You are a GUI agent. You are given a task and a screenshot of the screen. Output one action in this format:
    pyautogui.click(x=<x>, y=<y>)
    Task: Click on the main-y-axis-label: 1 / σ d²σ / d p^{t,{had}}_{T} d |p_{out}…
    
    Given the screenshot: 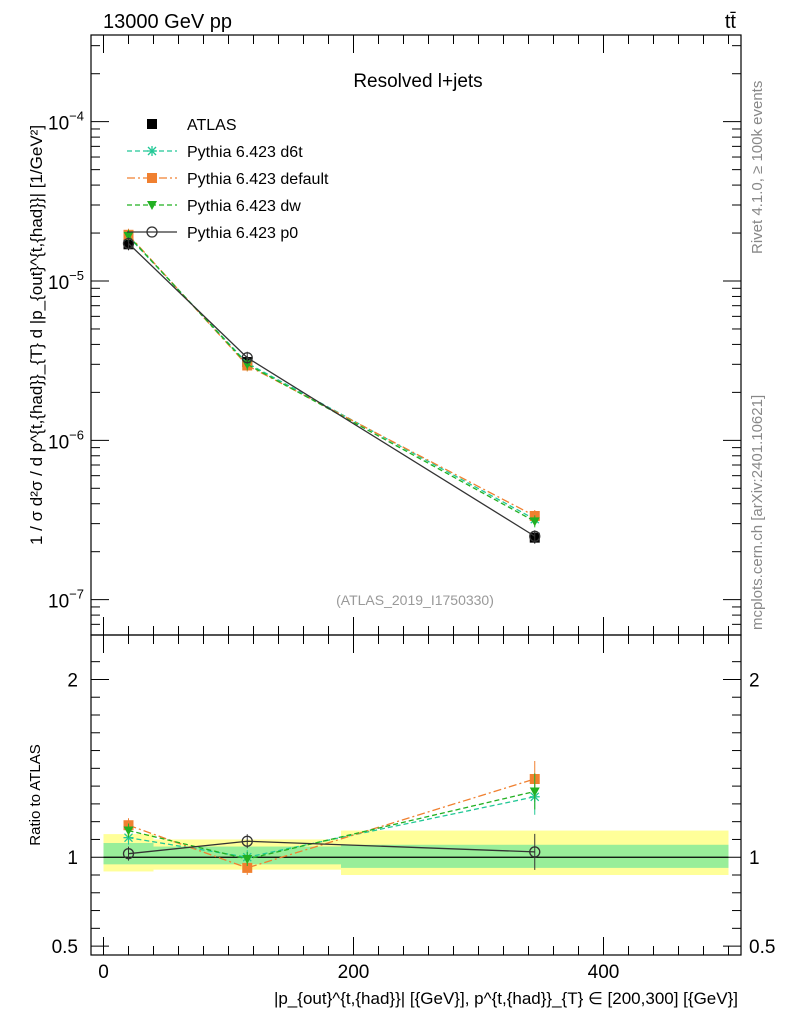 What is the action you would take?
    pyautogui.click(x=36, y=335)
    